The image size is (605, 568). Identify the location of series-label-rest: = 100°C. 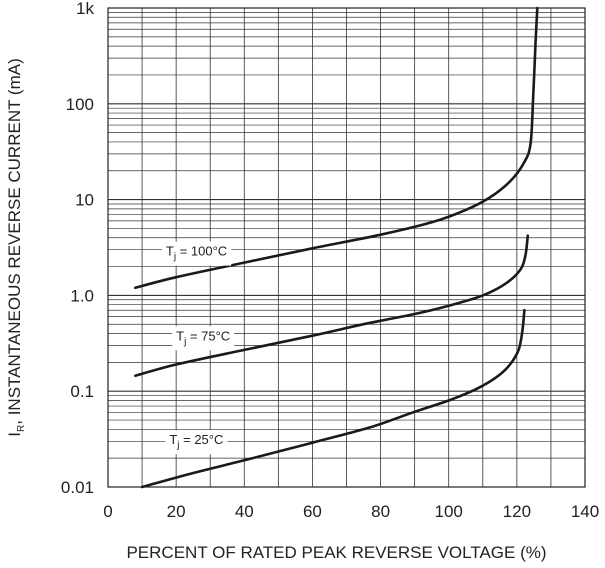
(201, 251).